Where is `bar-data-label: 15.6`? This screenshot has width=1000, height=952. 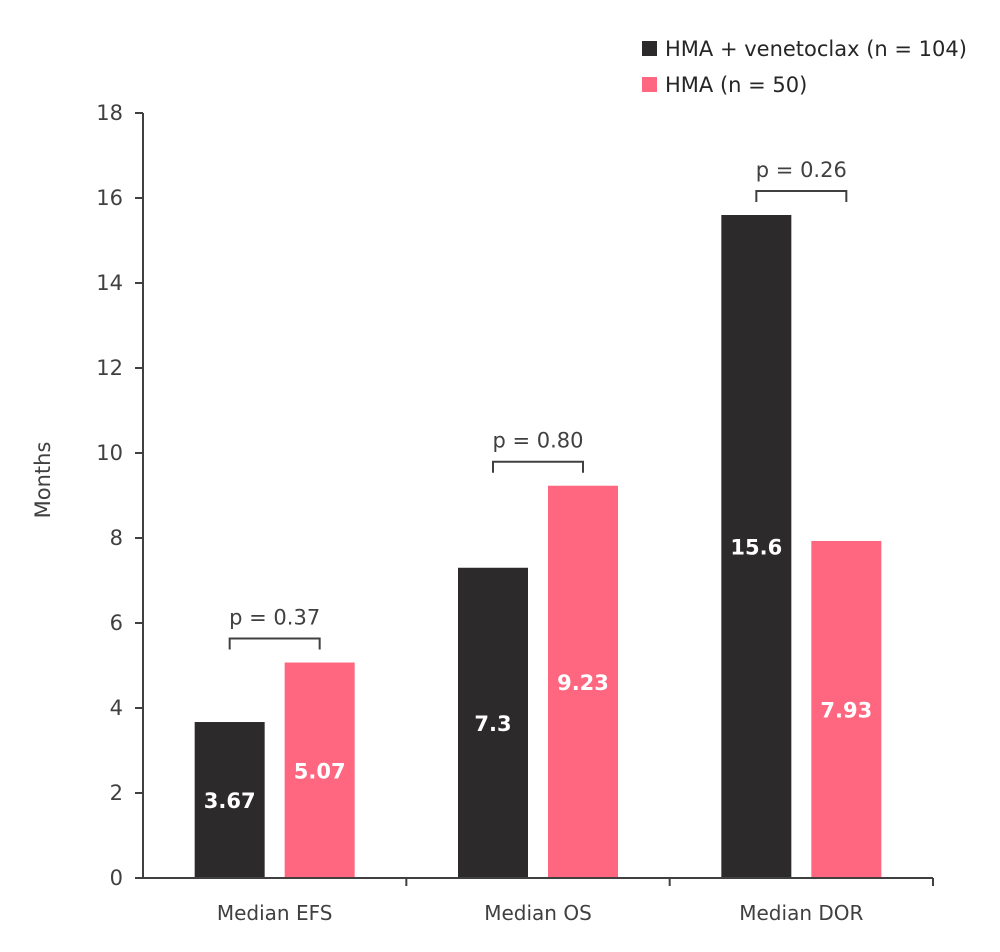
bar-data-label: 15.6 is located at coordinates (756, 548).